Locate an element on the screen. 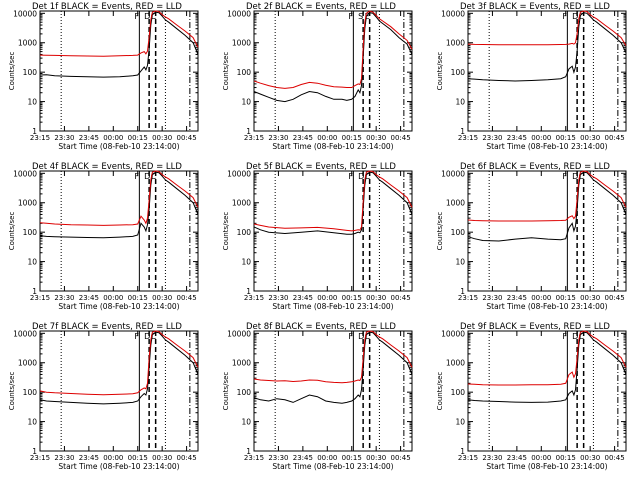  panel-title: Det 1f BLACK = Events, RED = LLD is located at coordinates (107, 7).